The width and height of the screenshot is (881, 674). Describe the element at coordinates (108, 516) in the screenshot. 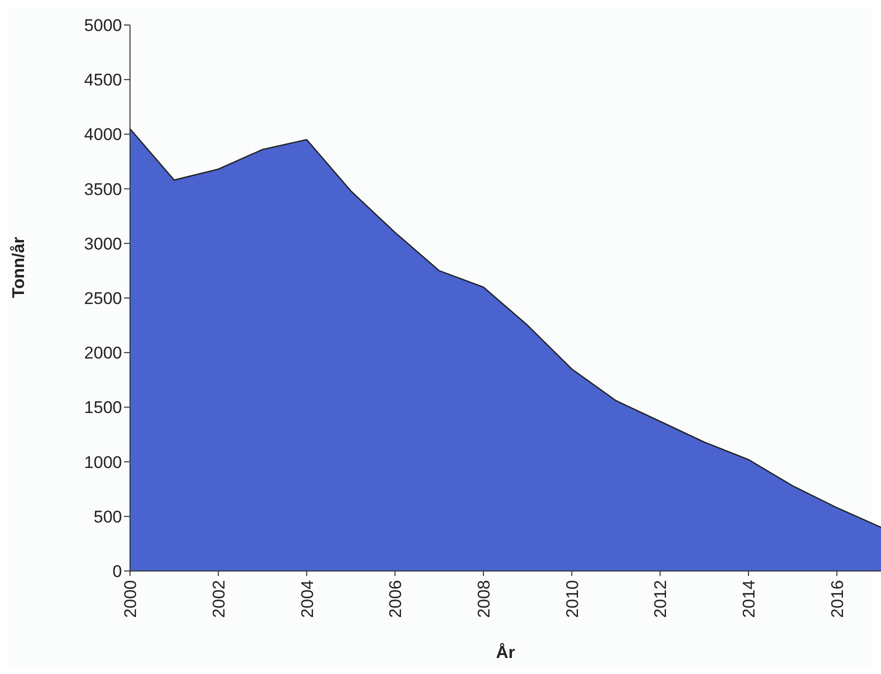

I see `y-tick-label: 500` at that location.